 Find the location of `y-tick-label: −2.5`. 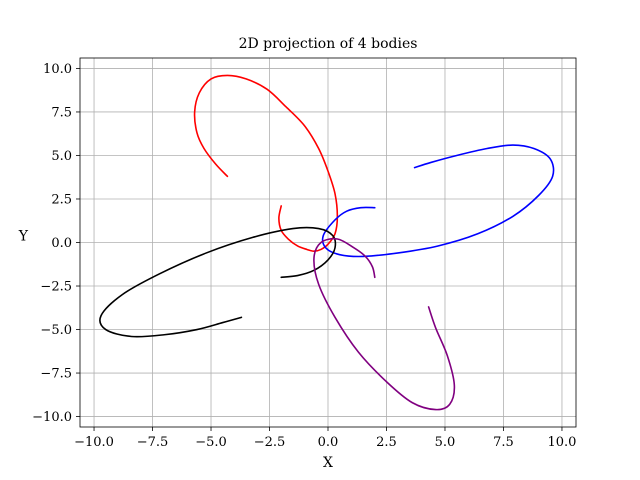

y-tick-label: −2.5 is located at coordinates (56, 287).